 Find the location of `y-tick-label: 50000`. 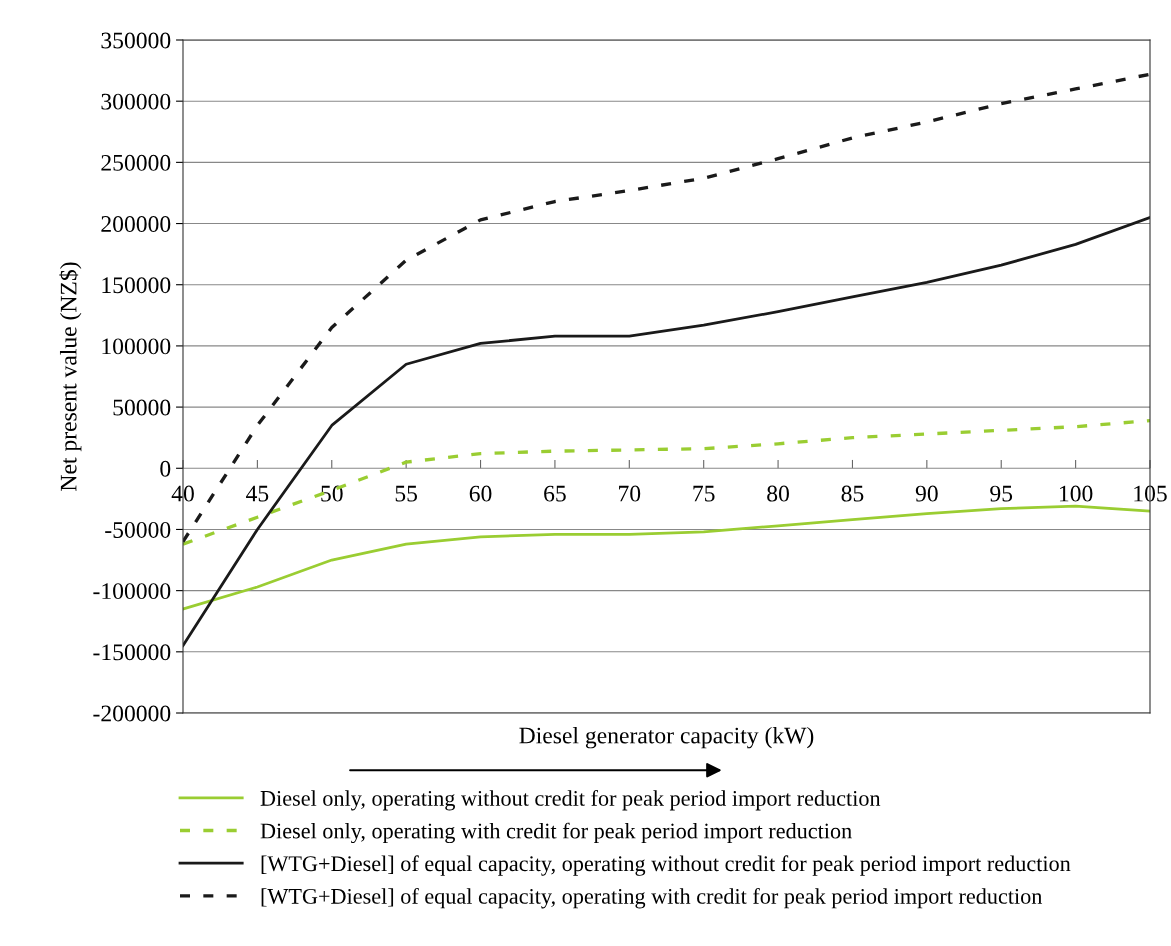

y-tick-label: 50000 is located at coordinates (142, 407).